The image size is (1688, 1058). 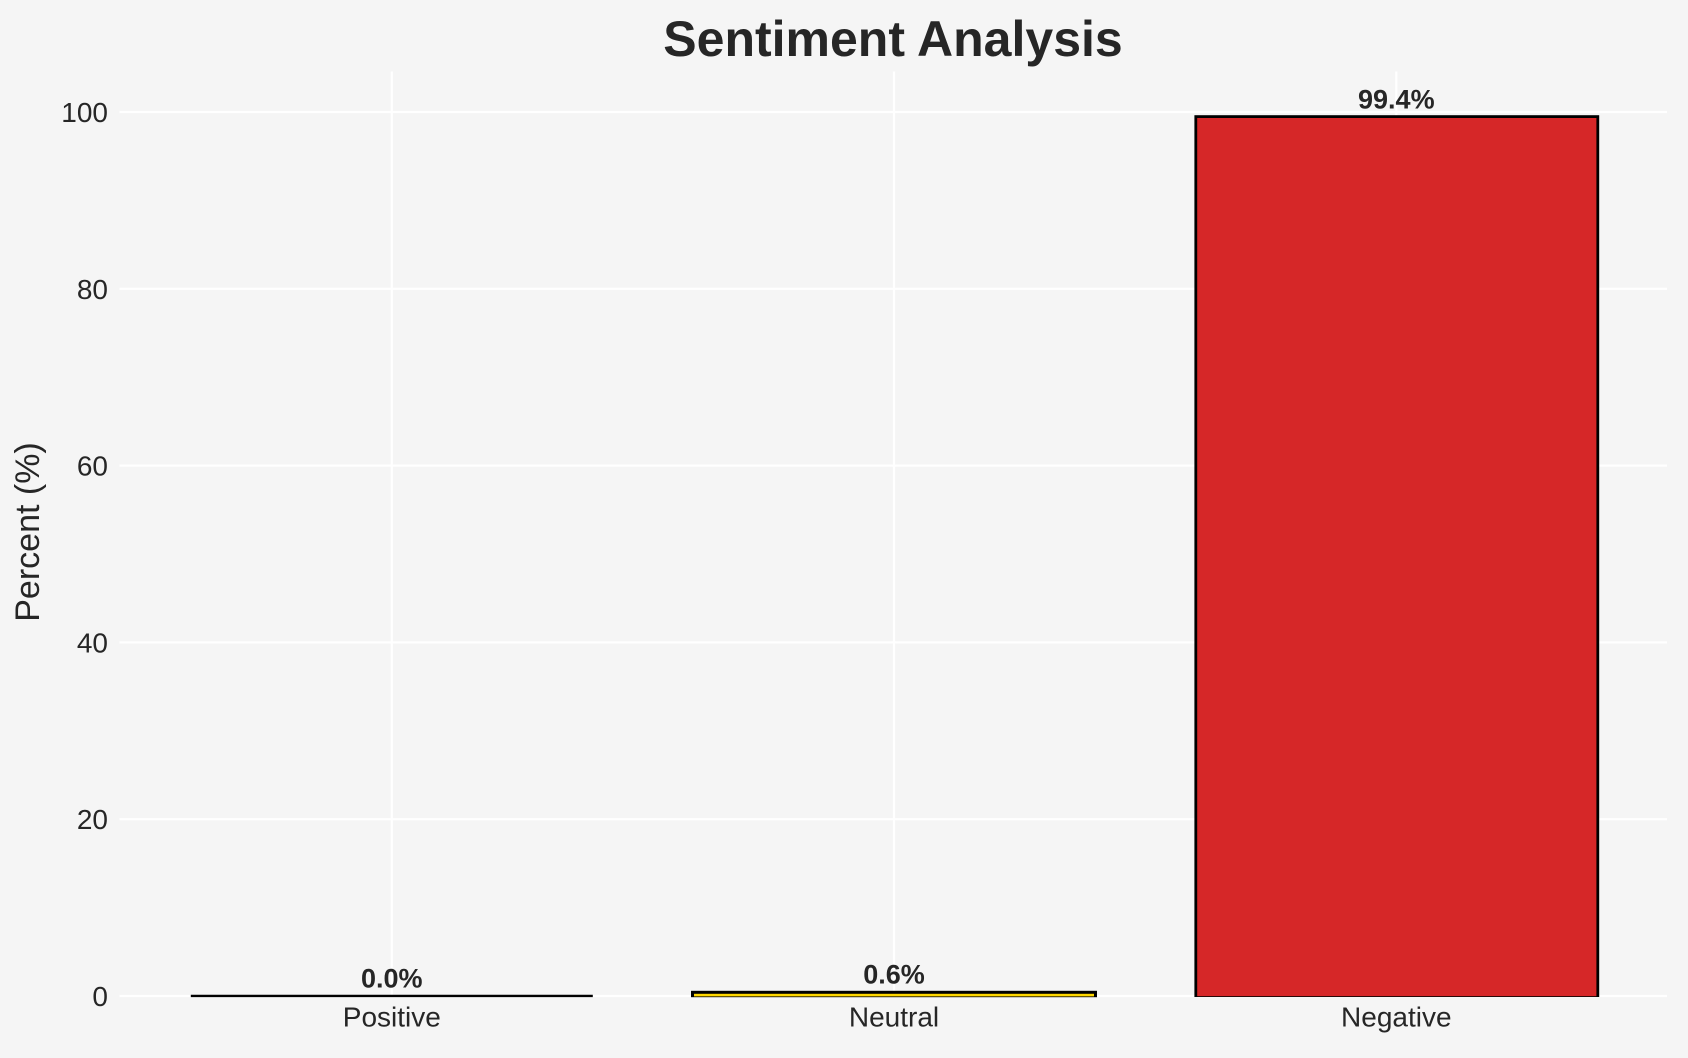 What do you see at coordinates (92, 466) in the screenshot?
I see `svg-text: 60` at bounding box center [92, 466].